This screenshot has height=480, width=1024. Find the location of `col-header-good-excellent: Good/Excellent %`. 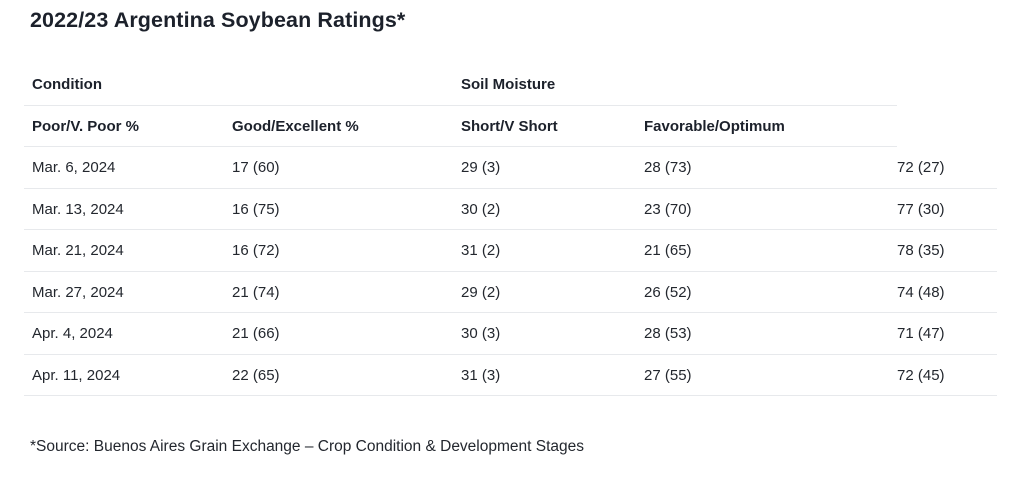

col-header-good-excellent: Good/Excellent % is located at coordinates (347, 126).